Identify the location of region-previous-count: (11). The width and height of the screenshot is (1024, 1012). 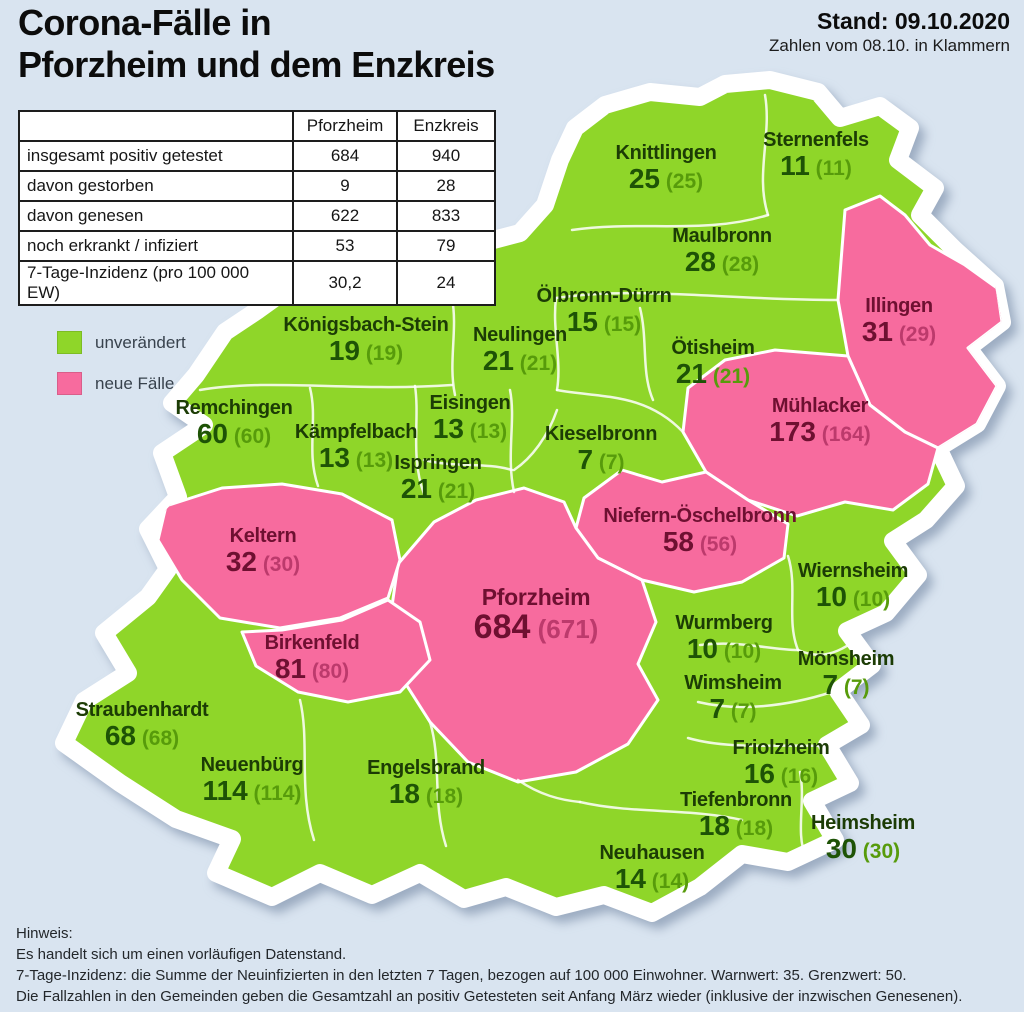
(830, 168).